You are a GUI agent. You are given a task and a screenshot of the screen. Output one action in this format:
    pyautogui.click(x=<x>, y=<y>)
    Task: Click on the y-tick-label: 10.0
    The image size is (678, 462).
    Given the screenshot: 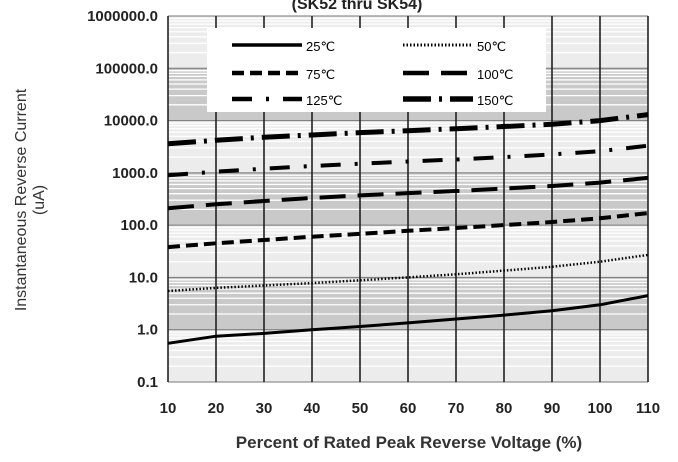 What is the action you would take?
    pyautogui.click(x=143, y=277)
    